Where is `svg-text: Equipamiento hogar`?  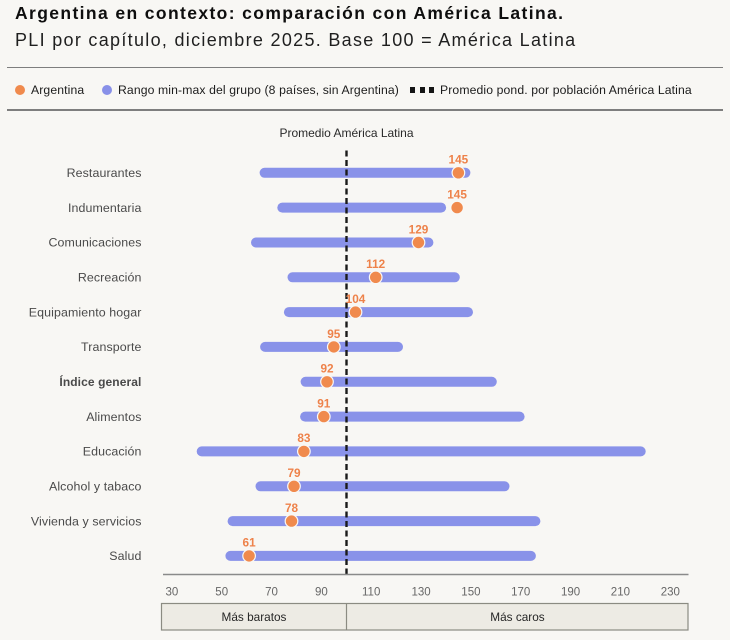
svg-text: Equipamiento hogar is located at coordinates (85, 312).